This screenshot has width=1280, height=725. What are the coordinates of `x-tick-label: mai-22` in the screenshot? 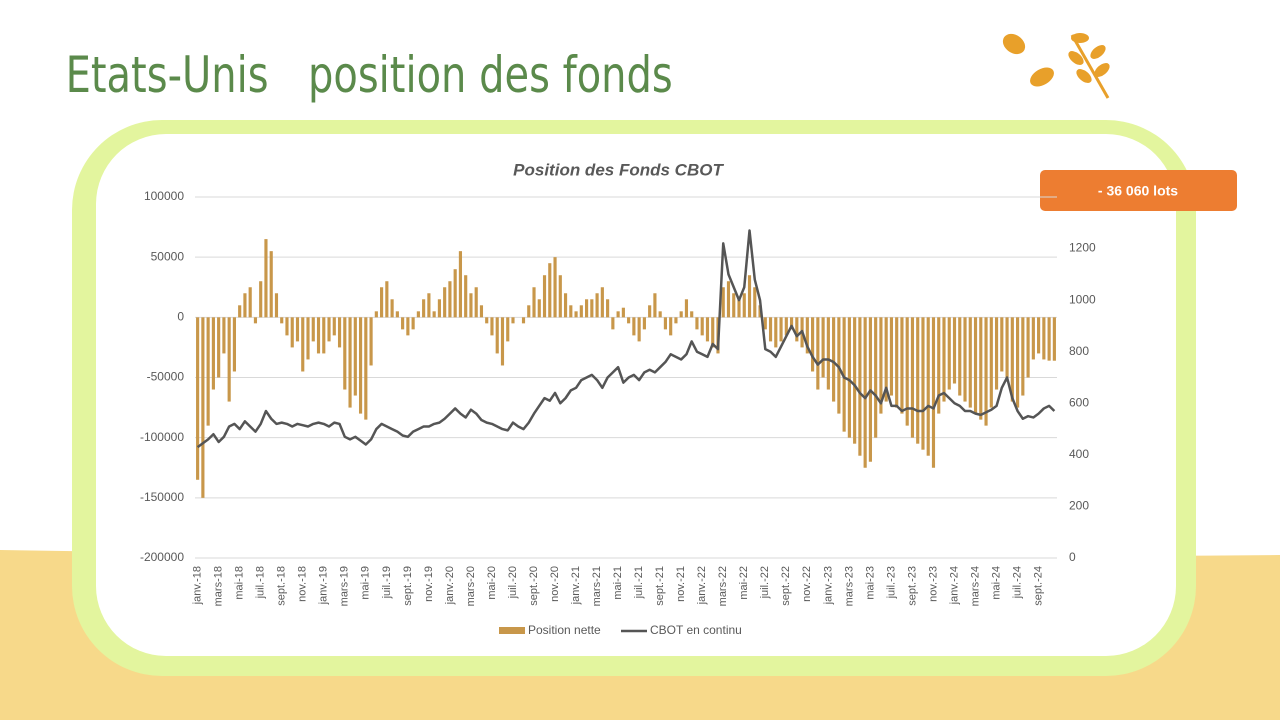 It's located at (744, 583).